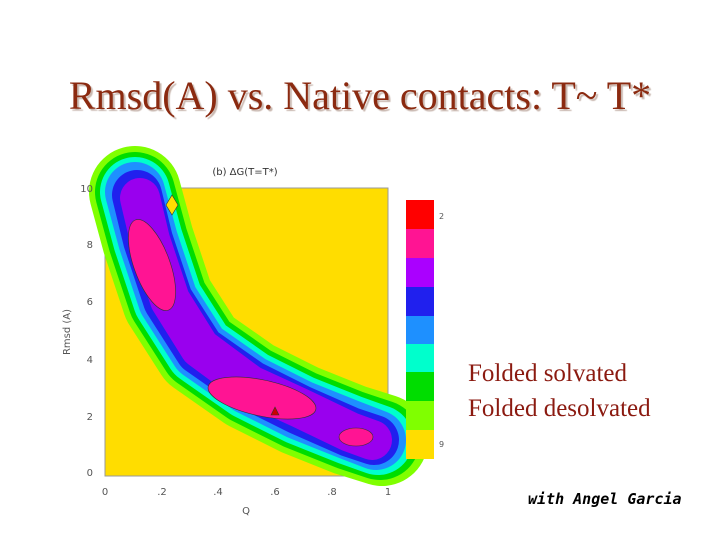 This screenshot has height=540, width=720. Describe the element at coordinates (441, 216) in the screenshot. I see `colorbar-label: 2` at that location.